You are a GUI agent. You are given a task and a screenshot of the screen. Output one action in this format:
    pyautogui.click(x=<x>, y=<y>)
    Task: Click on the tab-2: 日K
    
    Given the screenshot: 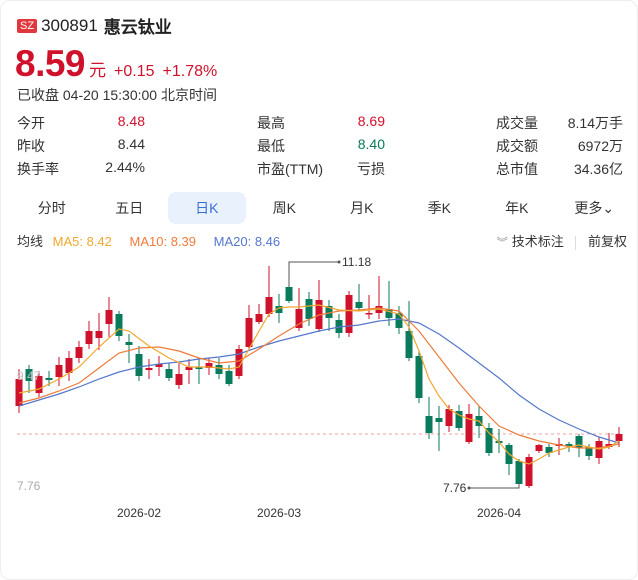 What is the action you would take?
    pyautogui.click(x=207, y=208)
    